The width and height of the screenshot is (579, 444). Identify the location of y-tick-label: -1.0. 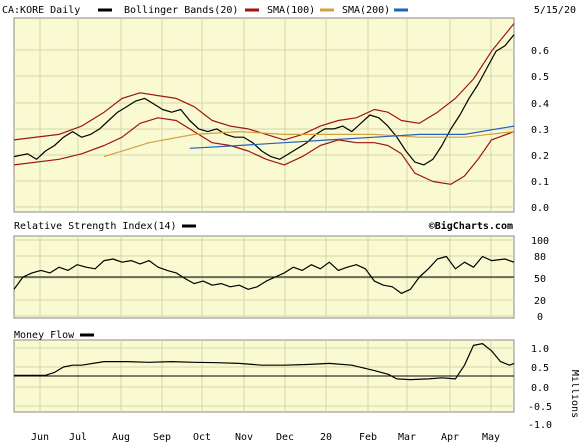
(540, 425).